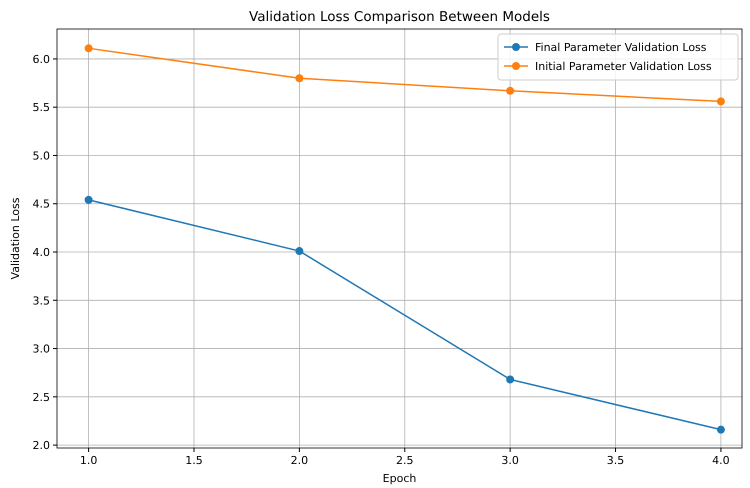 This screenshot has height=488, width=750. I want to click on y-tick-label: 6.0, so click(41, 59).